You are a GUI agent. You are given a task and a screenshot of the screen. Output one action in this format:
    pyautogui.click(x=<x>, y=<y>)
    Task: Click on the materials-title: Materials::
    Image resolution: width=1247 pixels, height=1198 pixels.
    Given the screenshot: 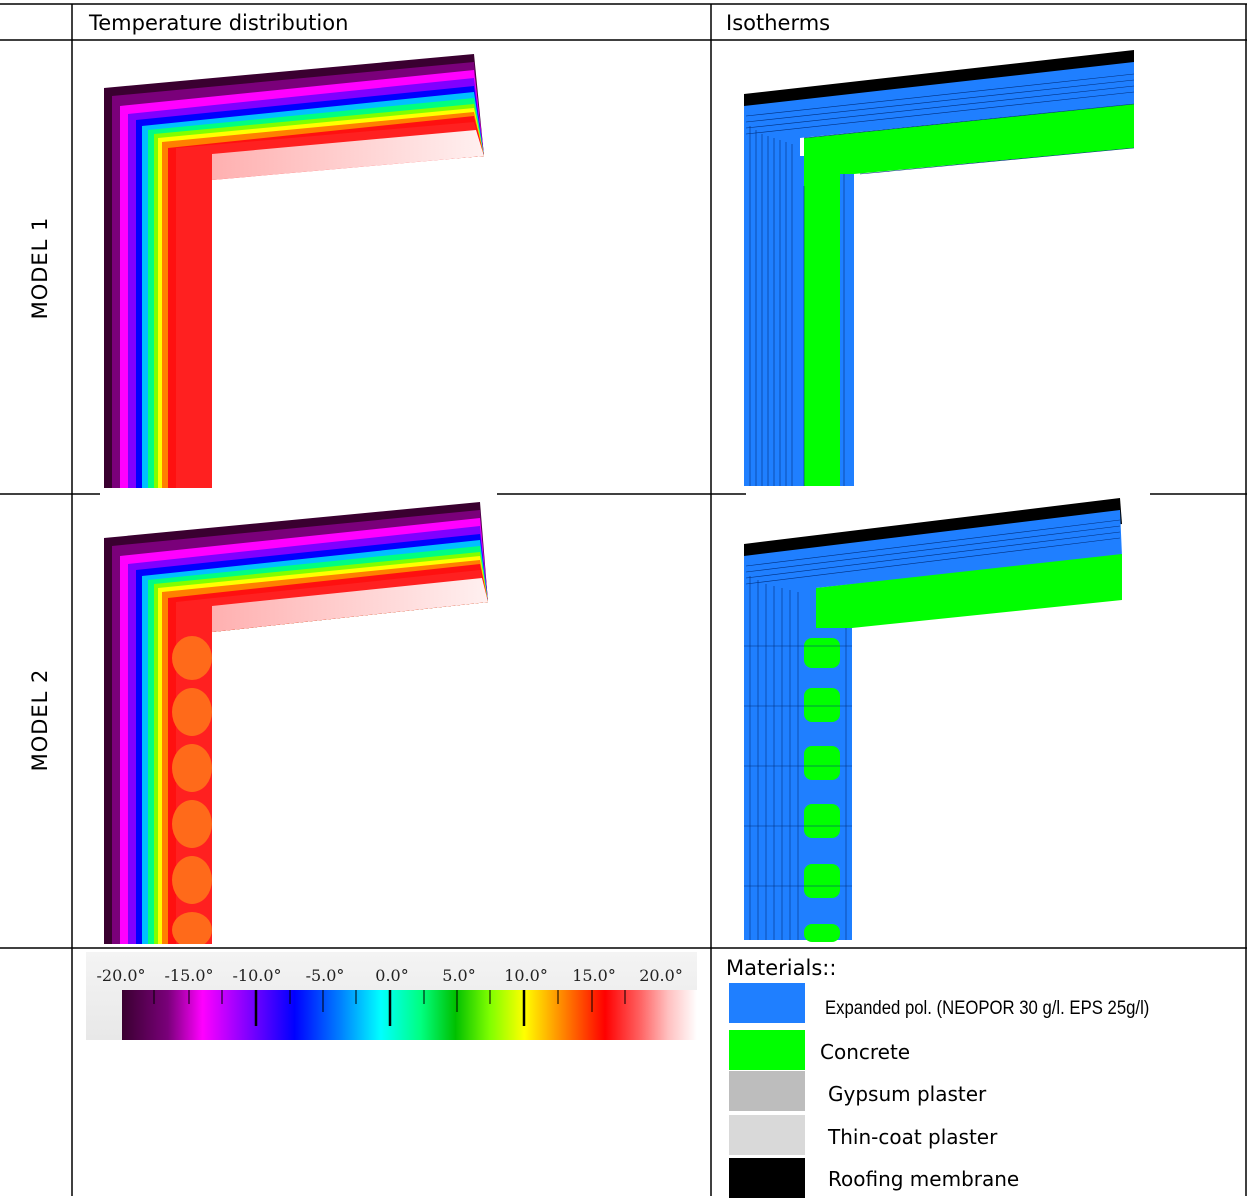 What is the action you would take?
    pyautogui.click(x=781, y=968)
    